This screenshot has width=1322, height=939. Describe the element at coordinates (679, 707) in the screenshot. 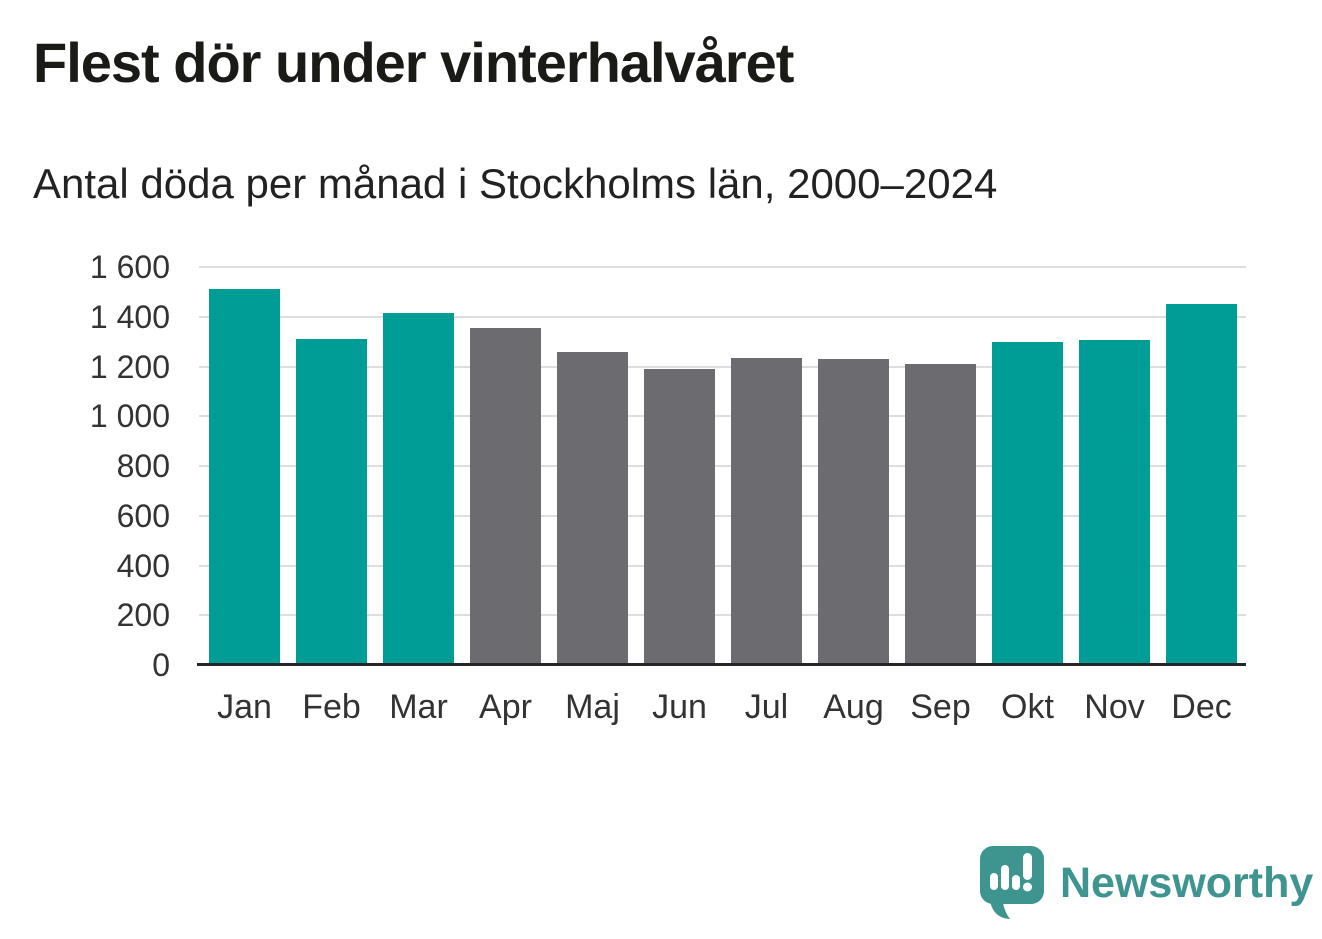

I see `x-tick-label-jun: Jun` at that location.